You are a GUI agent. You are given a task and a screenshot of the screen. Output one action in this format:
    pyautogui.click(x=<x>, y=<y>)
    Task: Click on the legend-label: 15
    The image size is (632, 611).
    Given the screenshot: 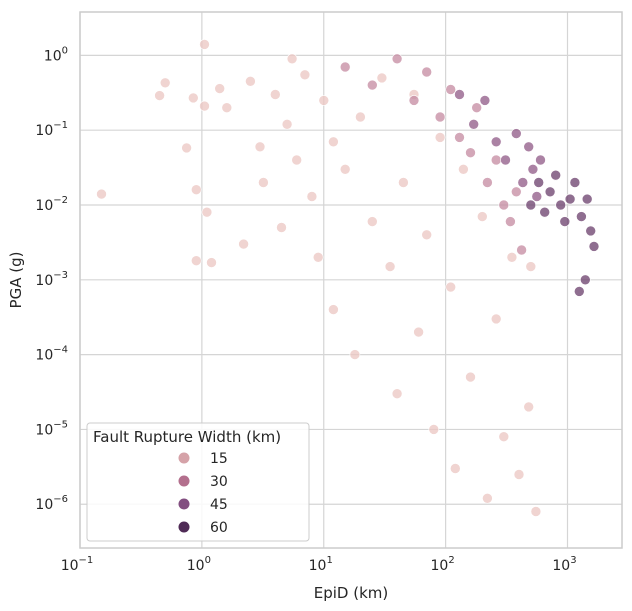 What is the action you would take?
    pyautogui.click(x=219, y=459)
    